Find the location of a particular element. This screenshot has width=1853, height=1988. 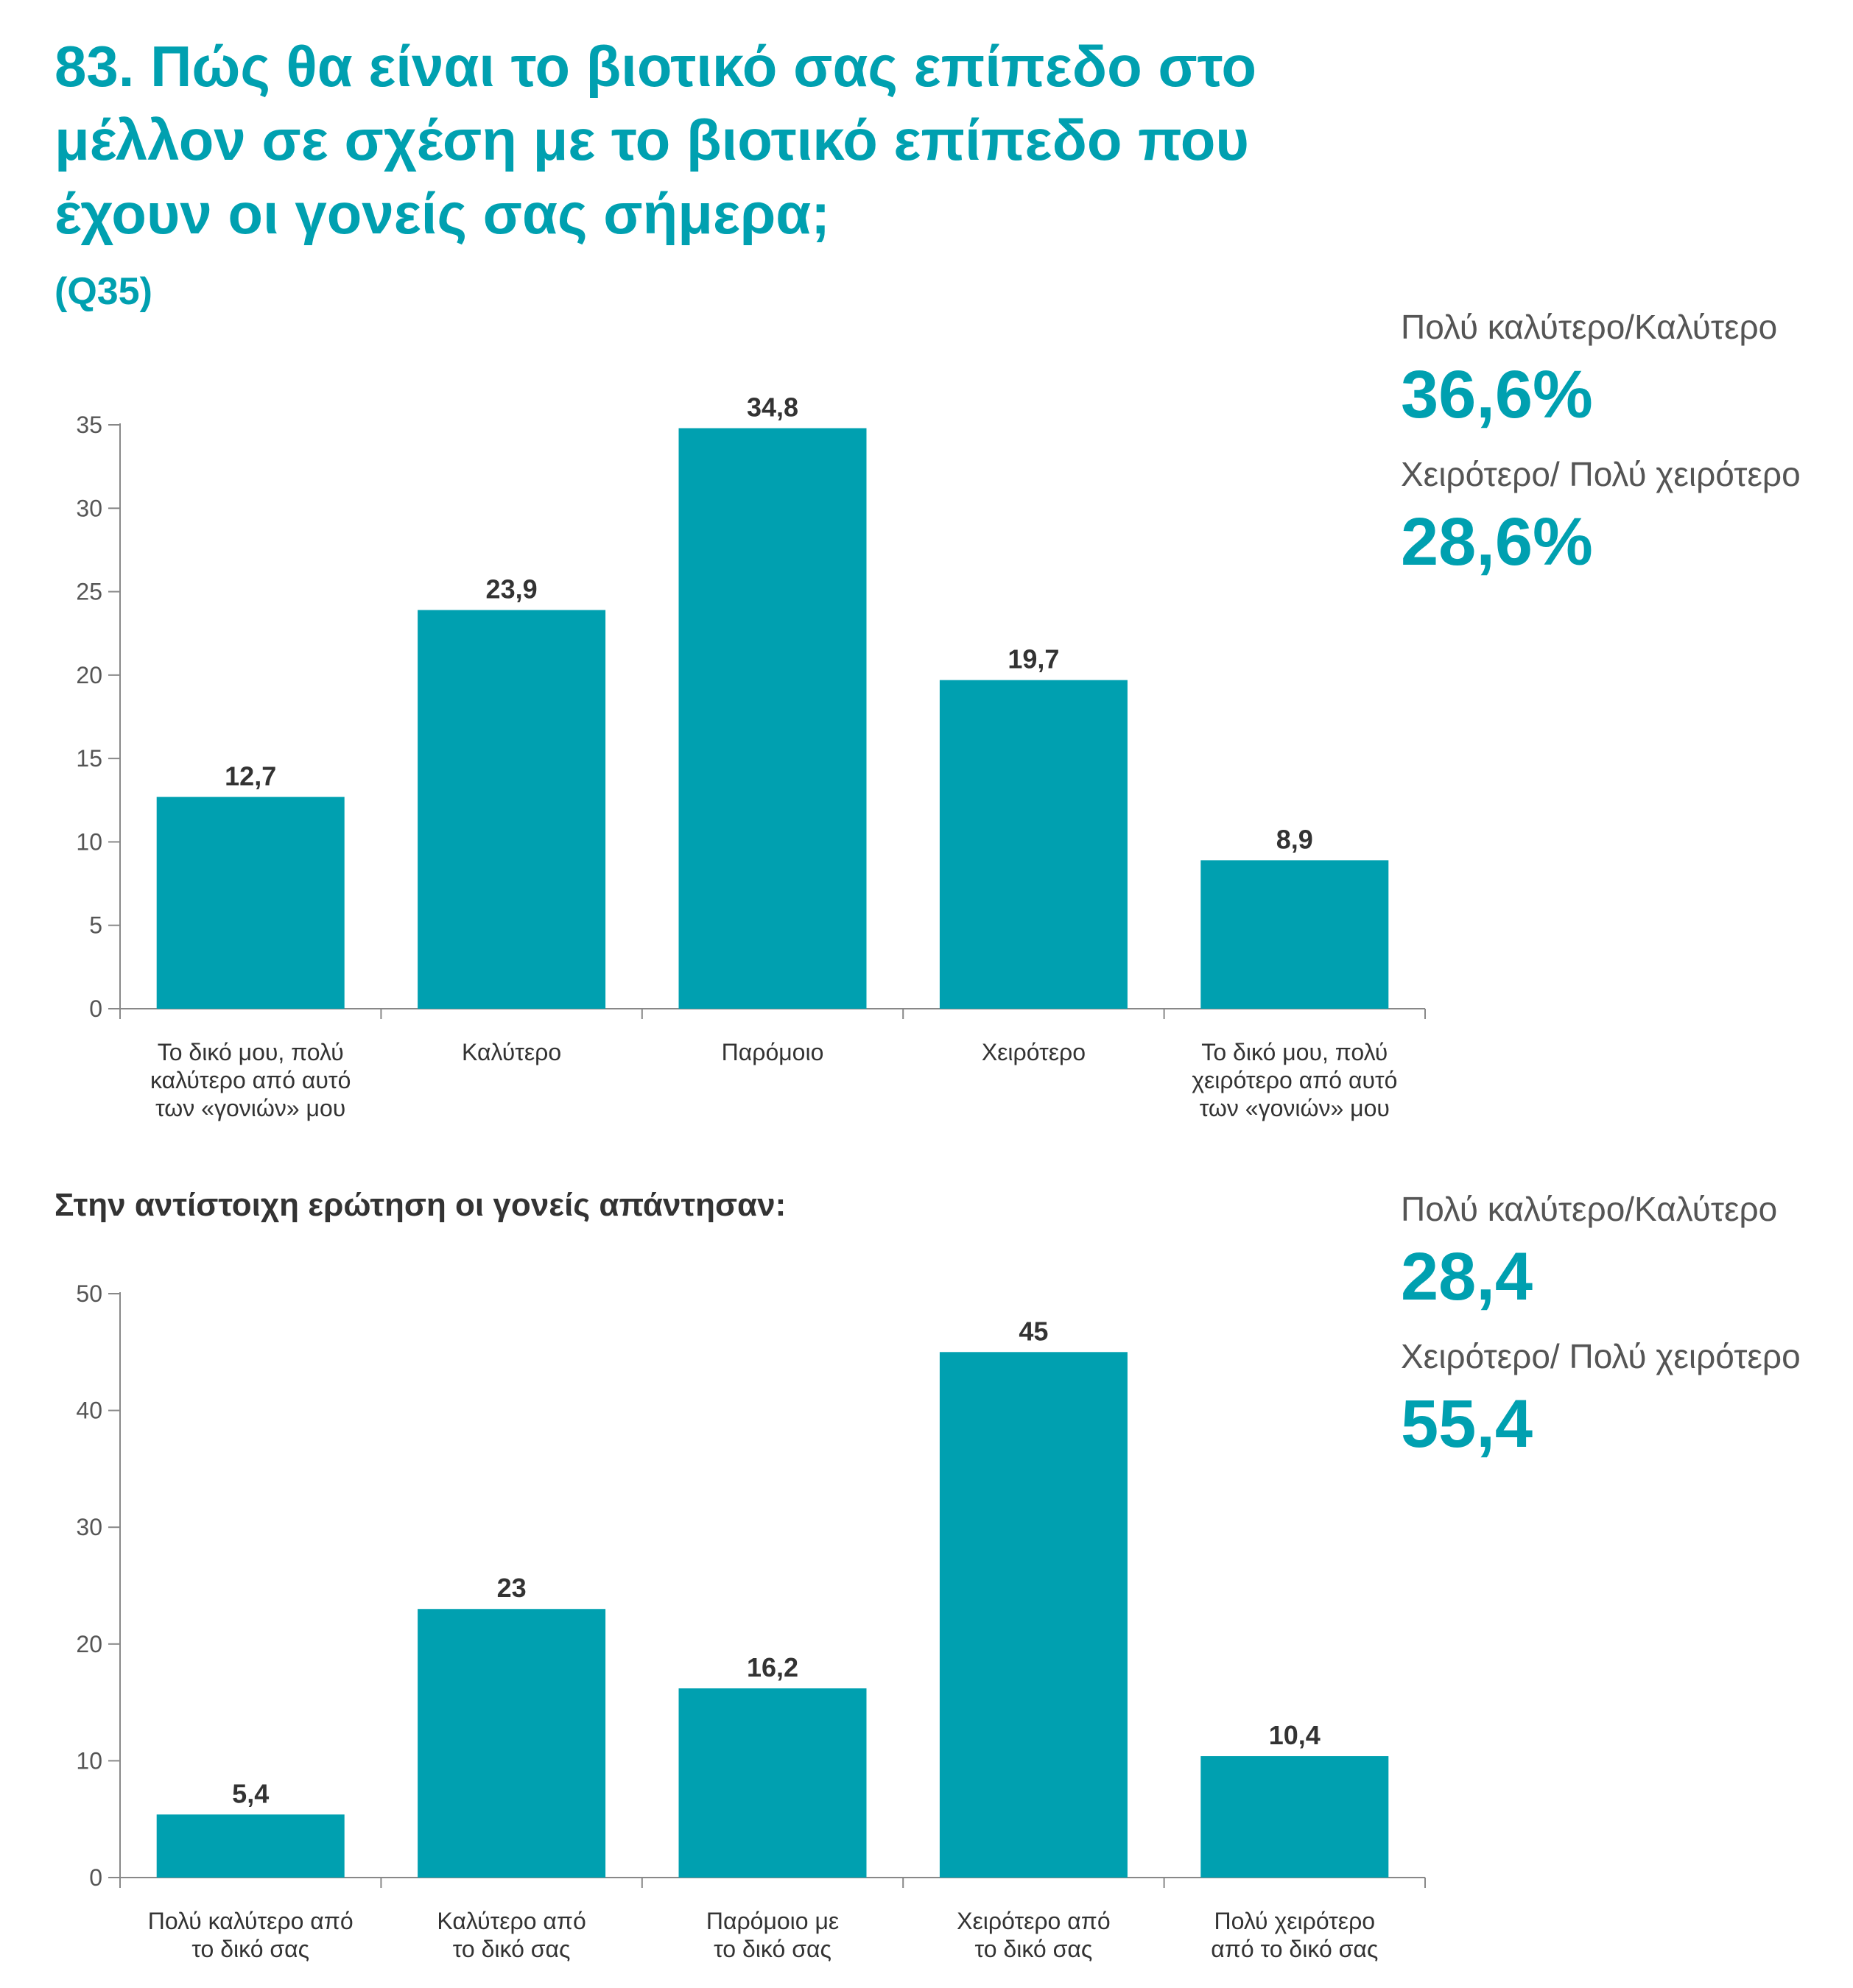

bar-value-label: 12,7 is located at coordinates (250, 776).